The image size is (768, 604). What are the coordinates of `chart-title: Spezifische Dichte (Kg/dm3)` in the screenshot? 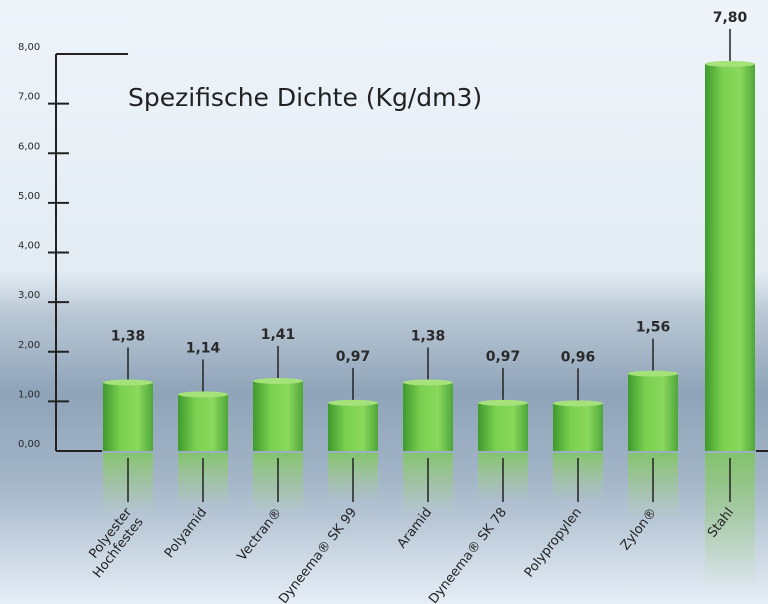 It's located at (305, 97).